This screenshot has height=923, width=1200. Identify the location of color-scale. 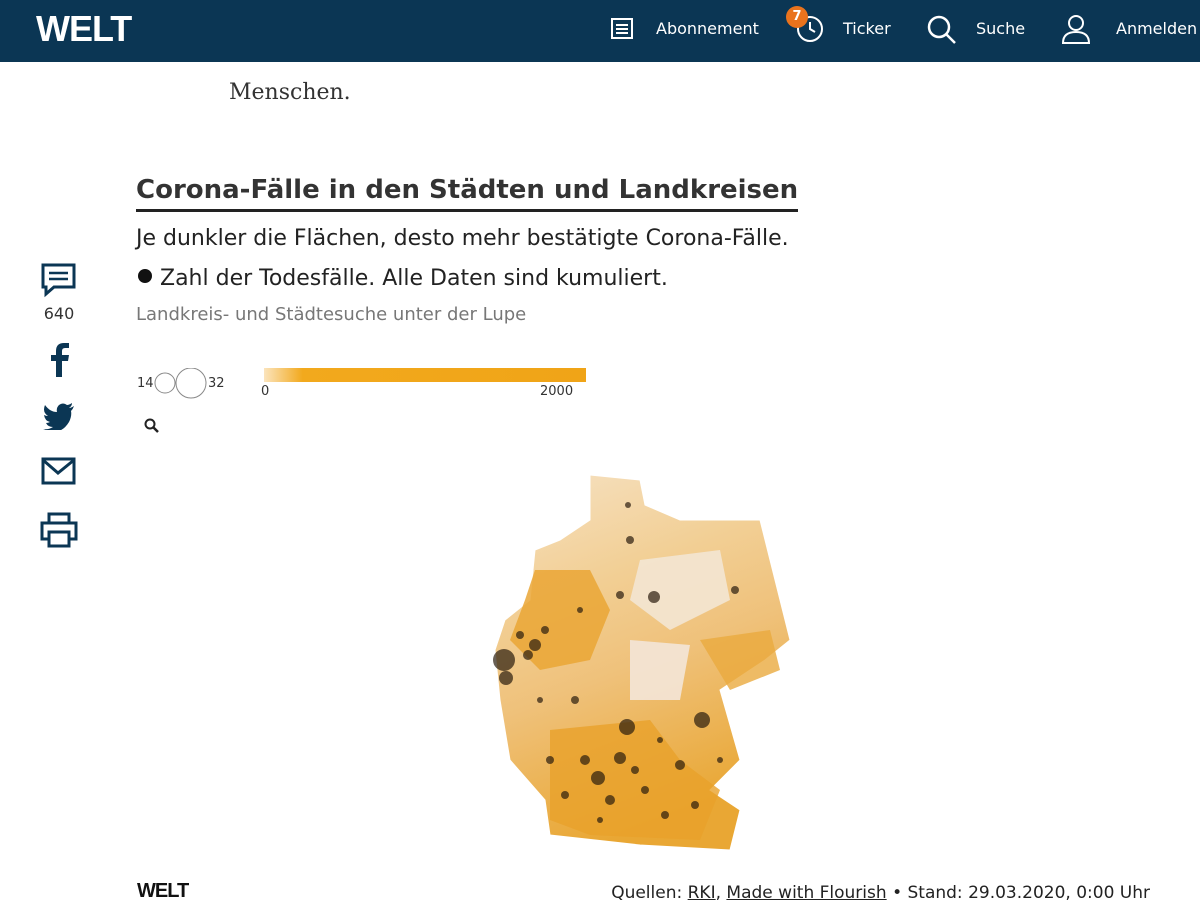
(425, 375).